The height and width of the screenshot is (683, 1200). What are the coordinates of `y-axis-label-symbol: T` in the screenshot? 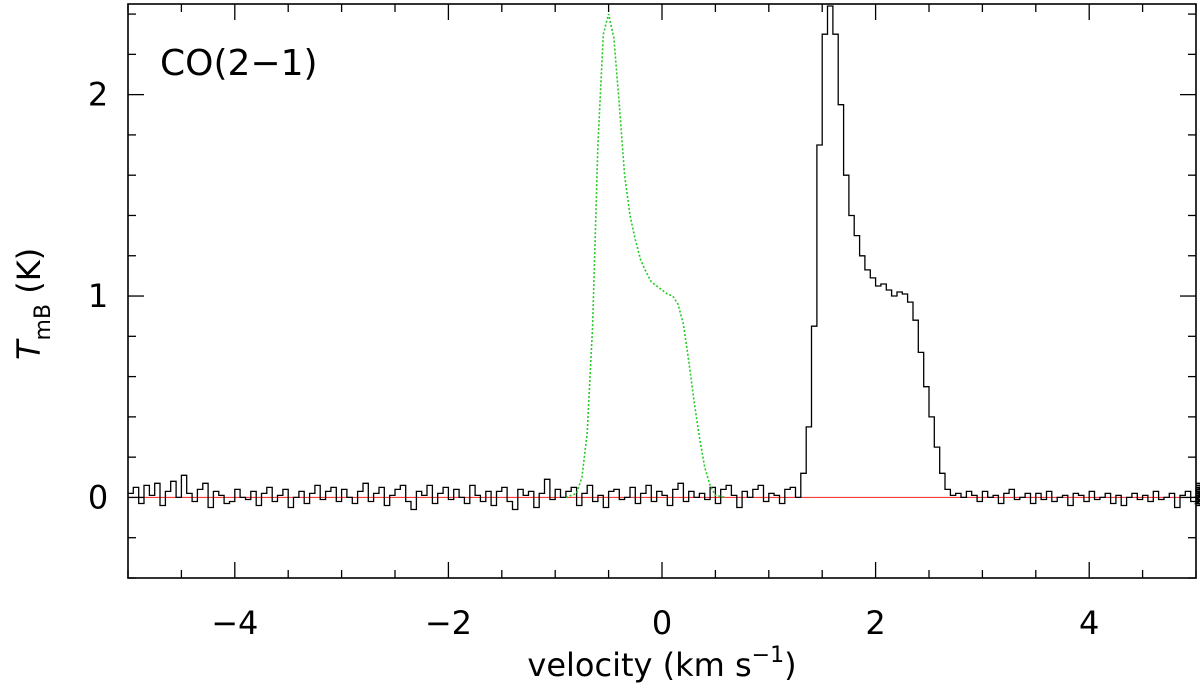 It's located at (29, 349).